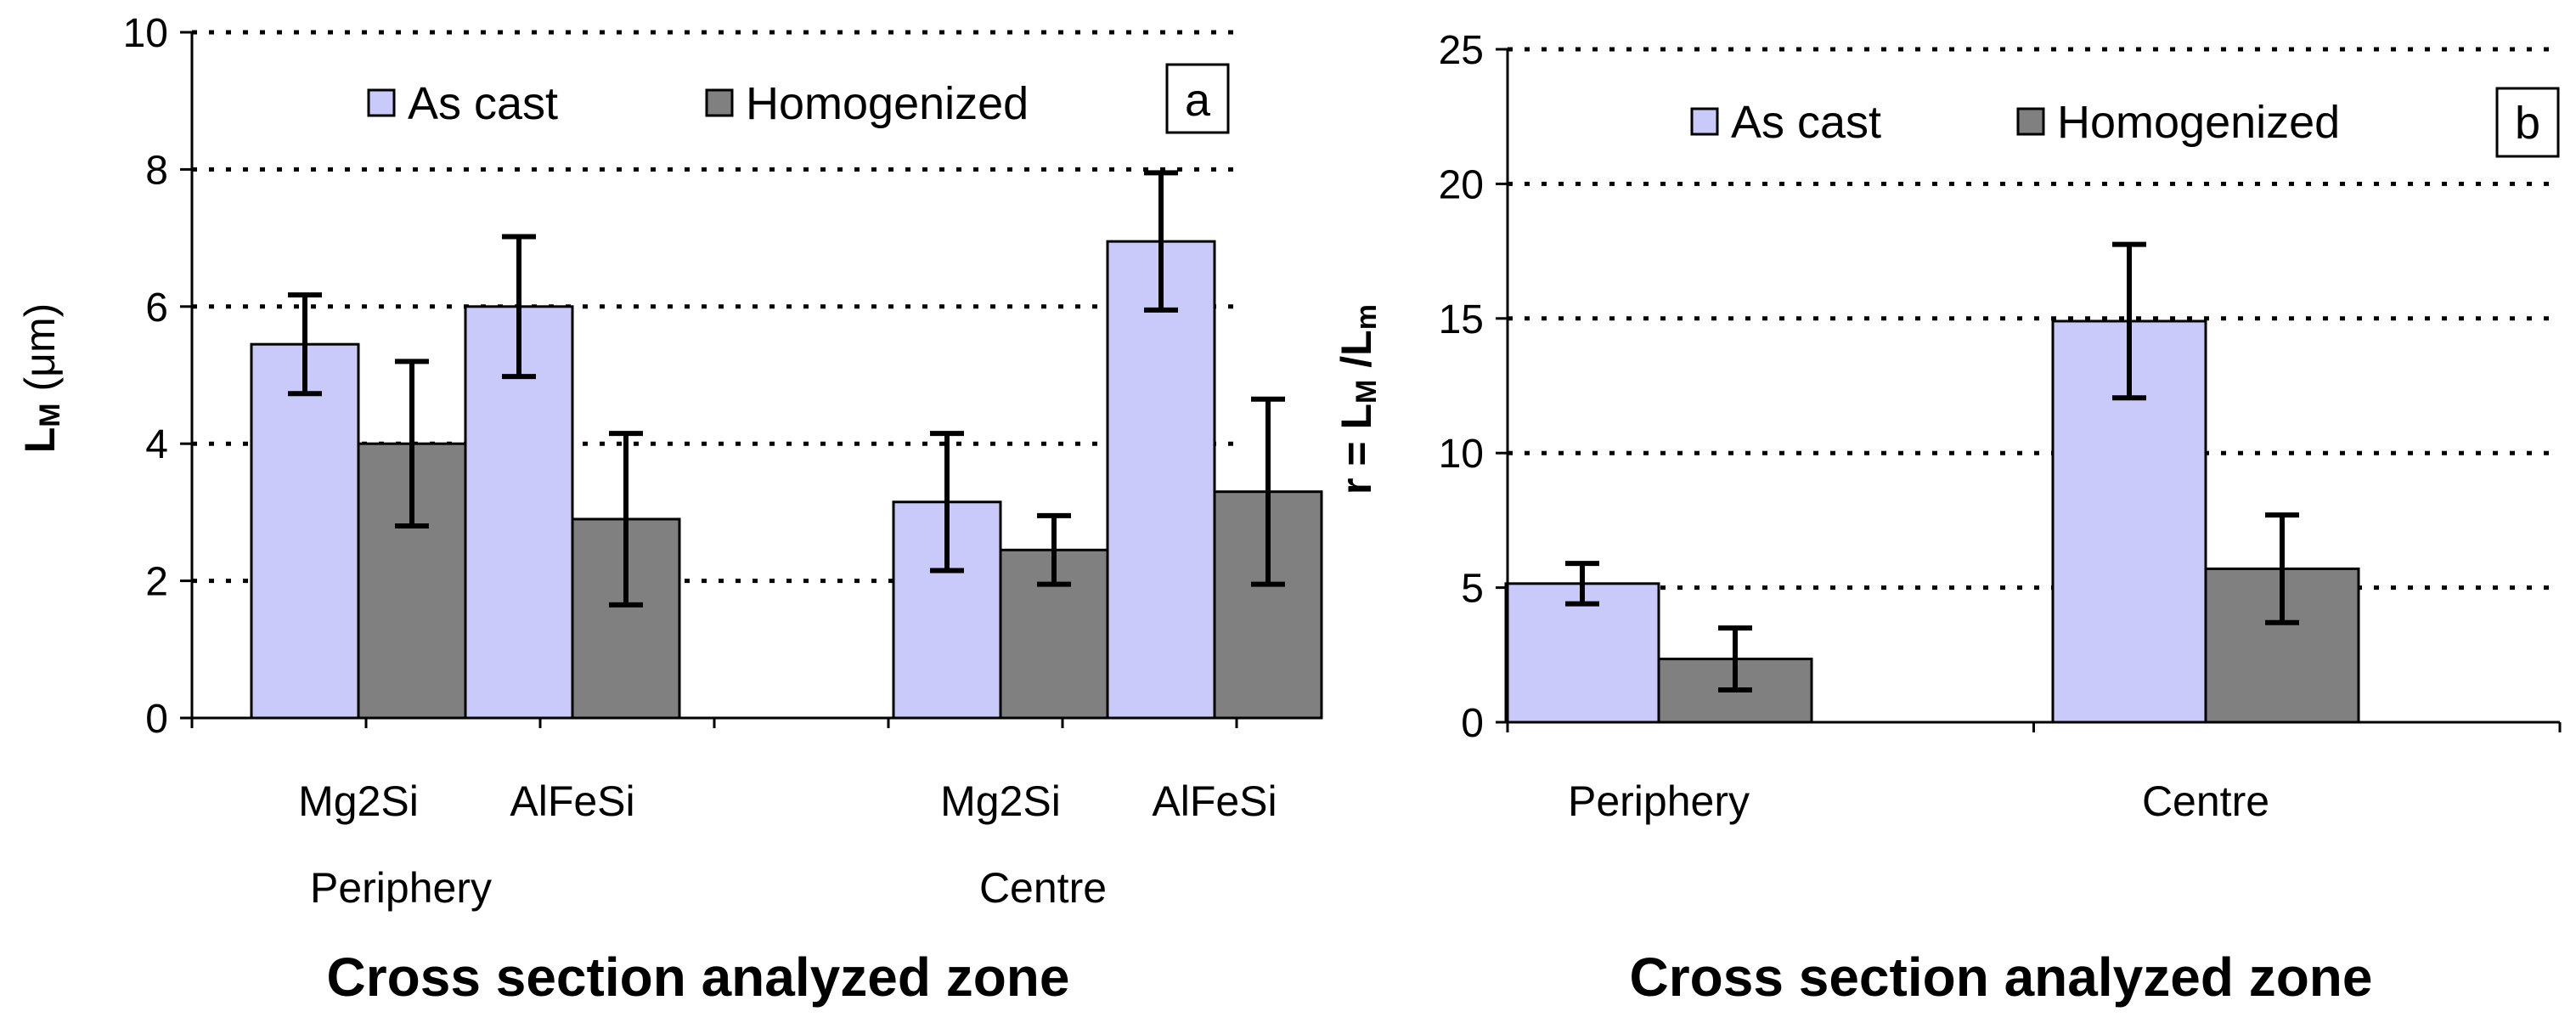 The height and width of the screenshot is (1023, 2576). I want to click on a-y-axis-title: LM (μm), so click(41, 378).